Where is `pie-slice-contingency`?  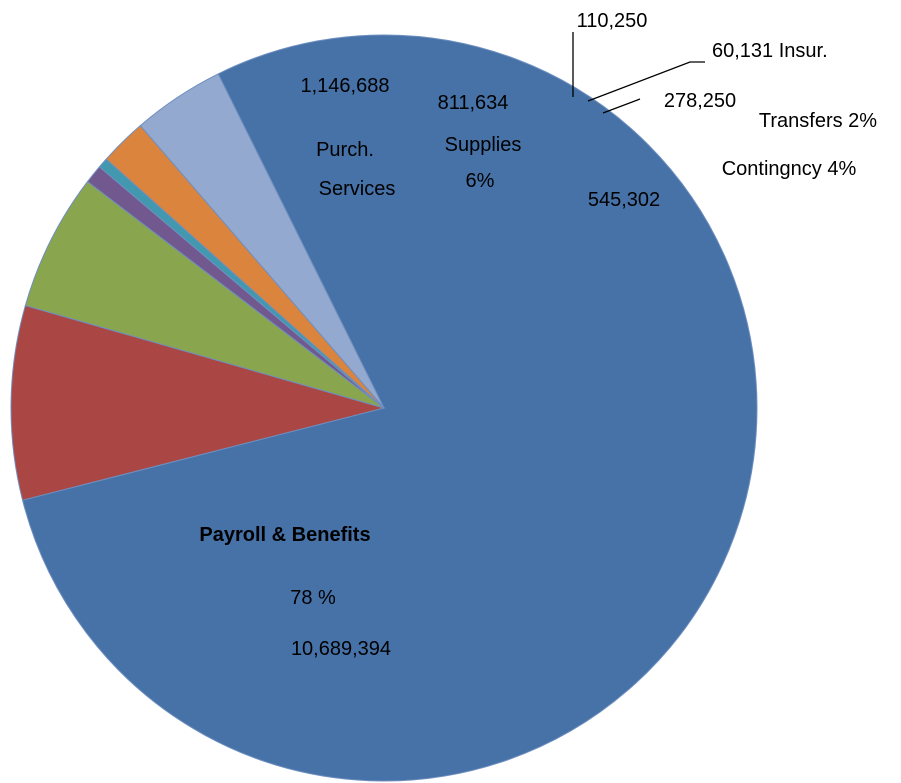
pie-slice-contingency is located at coordinates (262, 241).